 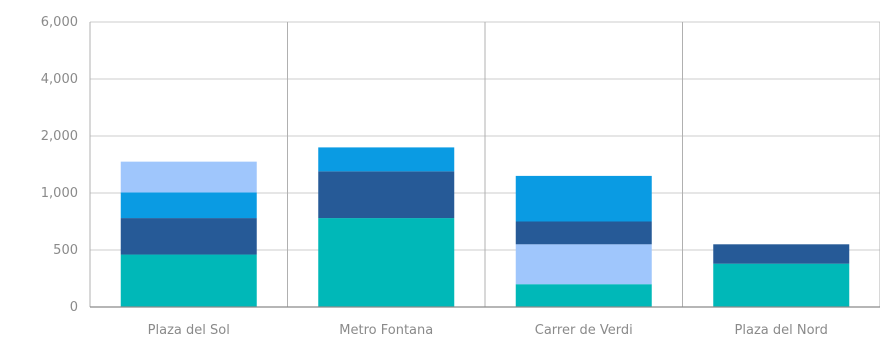 I want to click on y-tick-label: 0, so click(x=74, y=307).